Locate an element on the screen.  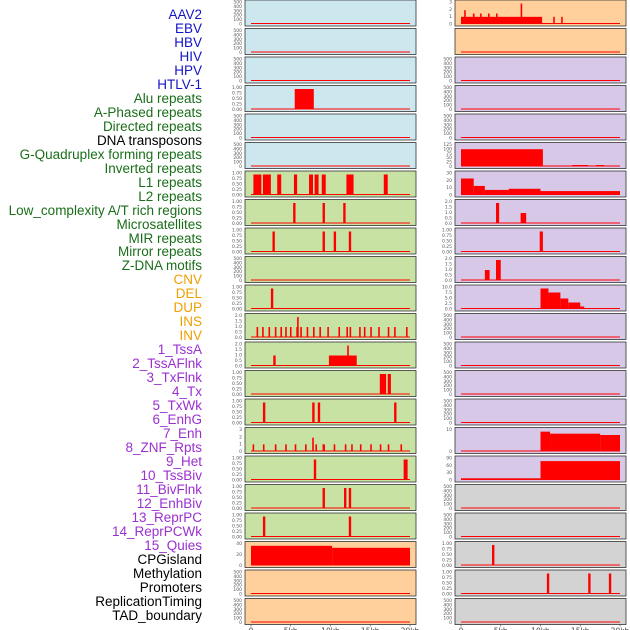
track-label: TAD_boundary is located at coordinates (157, 615).